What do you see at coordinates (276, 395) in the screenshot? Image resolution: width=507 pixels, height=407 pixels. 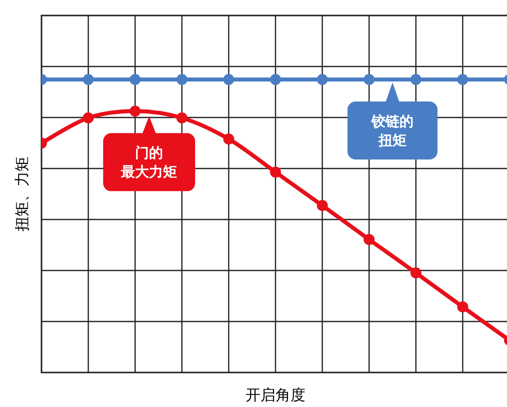 I see `x-axis-title: 开启角度` at bounding box center [276, 395].